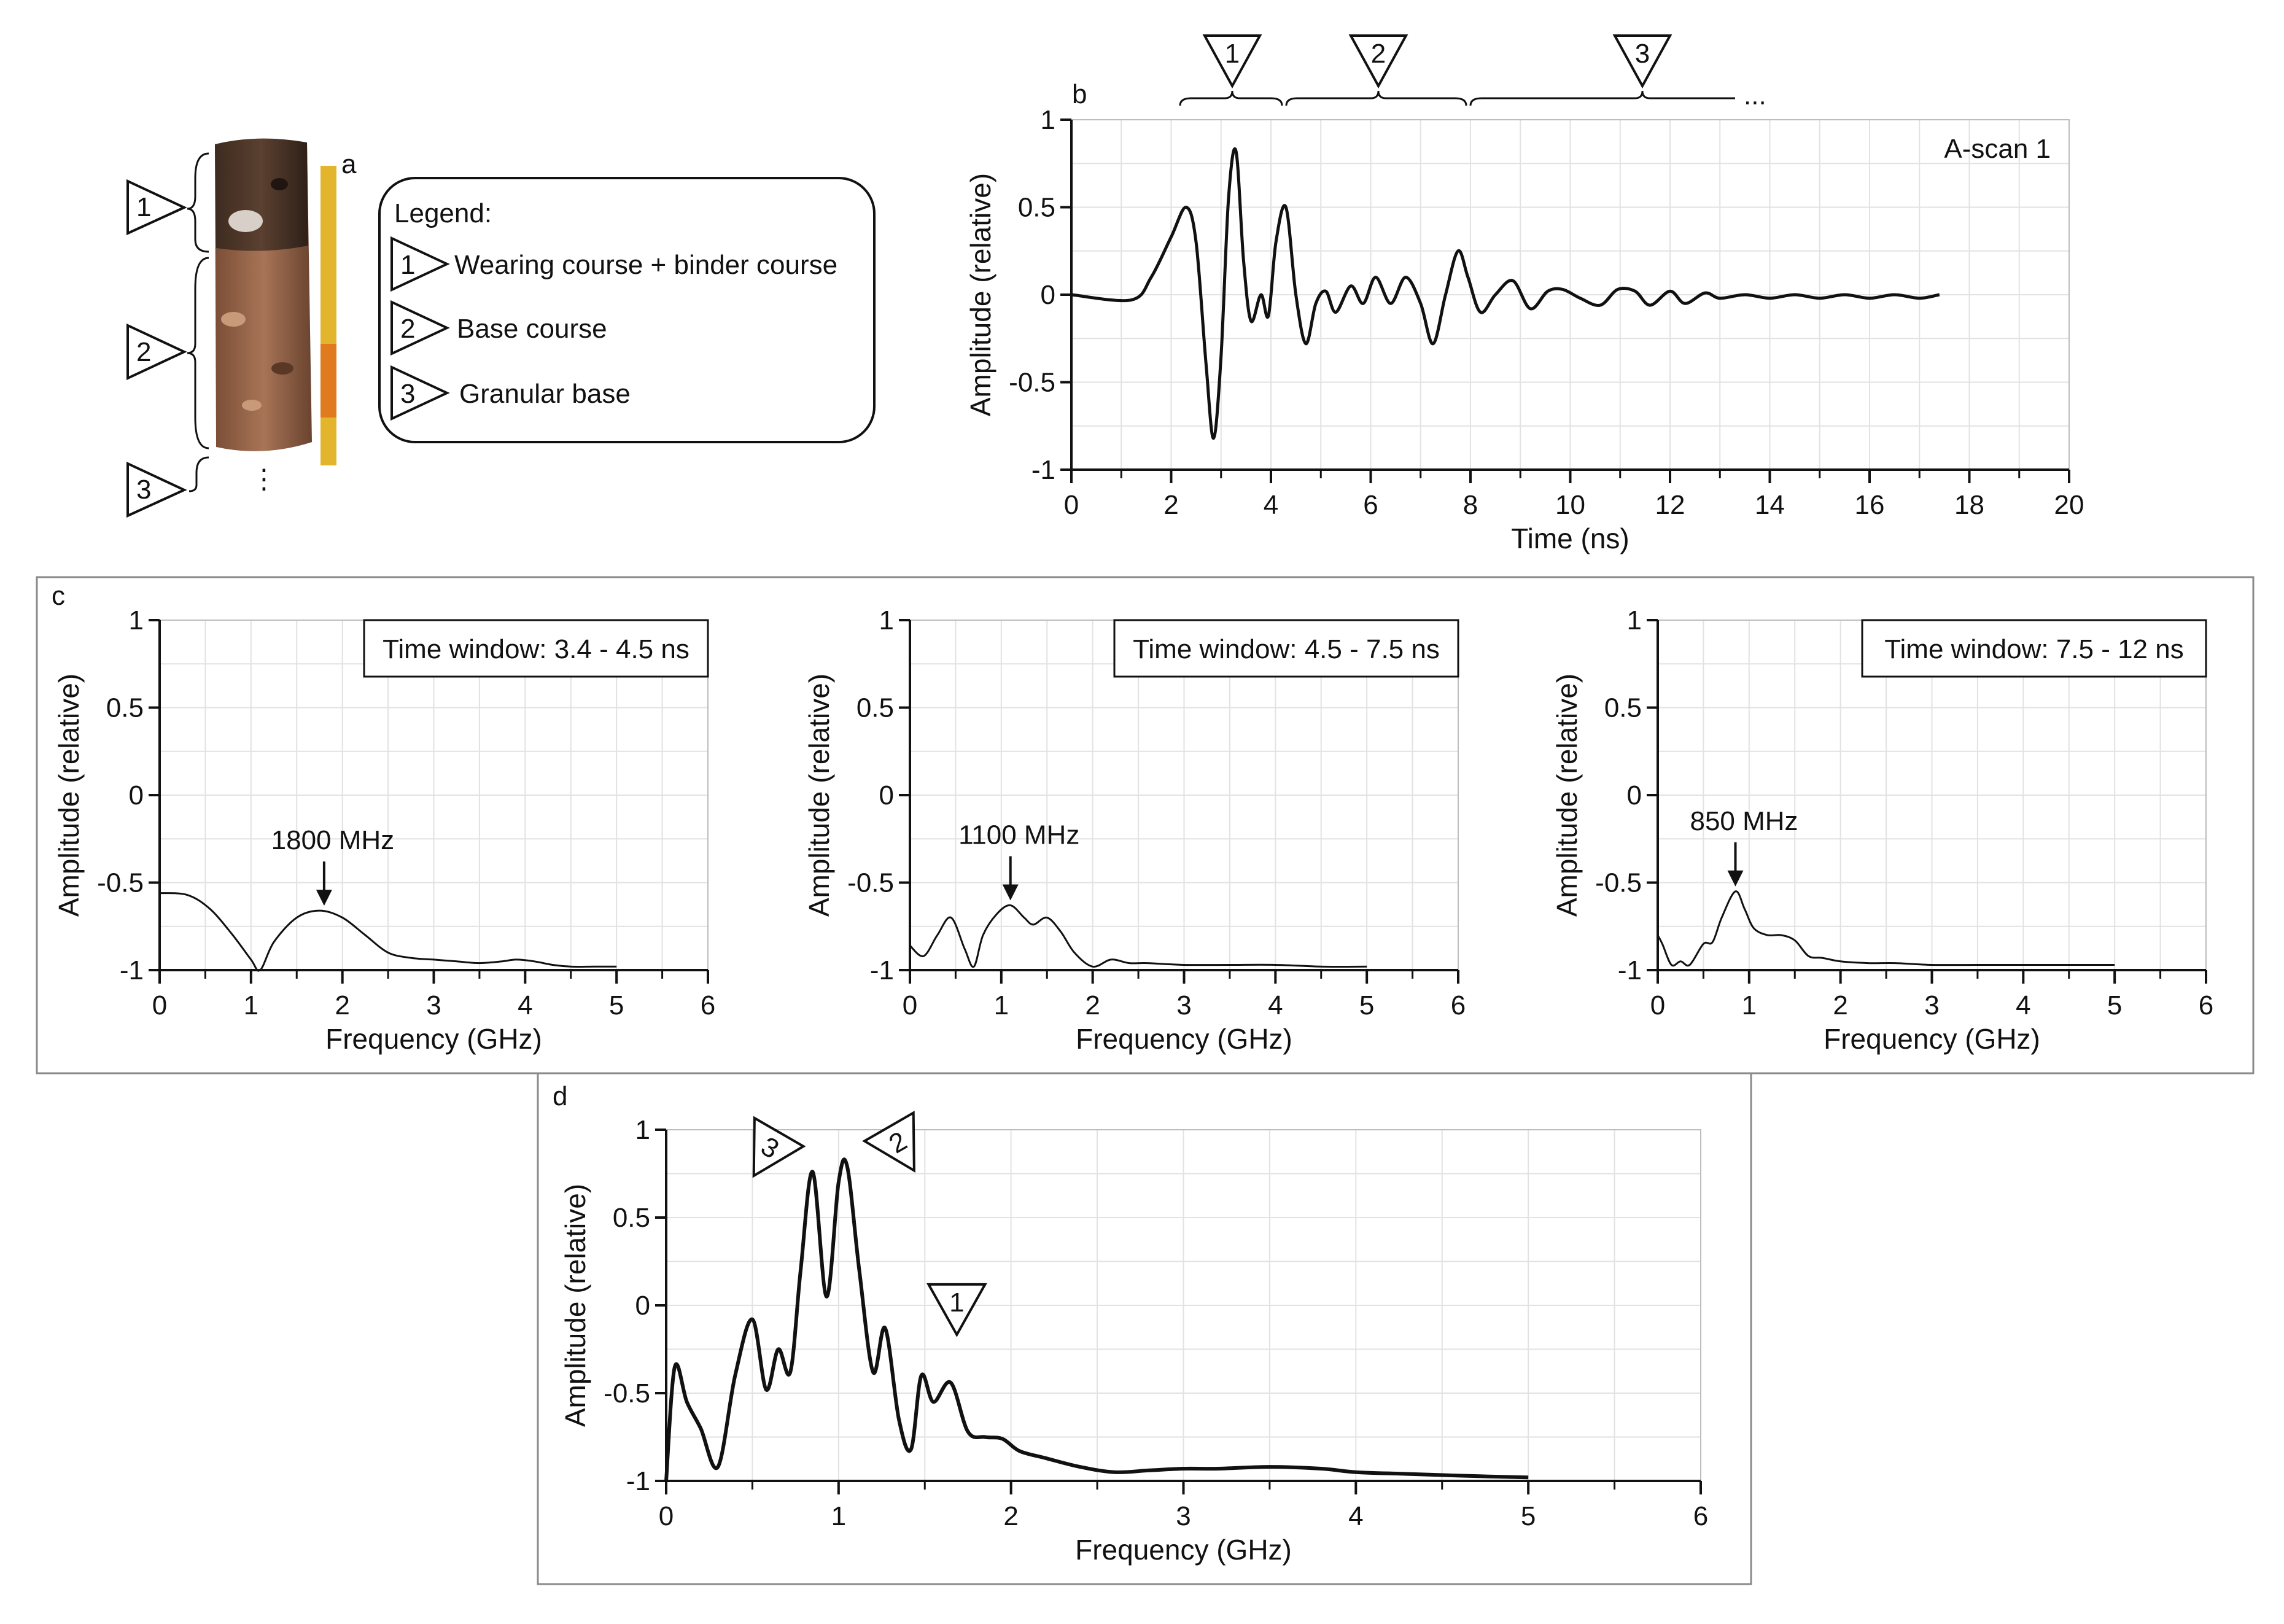  What do you see at coordinates (251, 1005) in the screenshot?
I see `chart-c1-x-tick-label-1: 1` at bounding box center [251, 1005].